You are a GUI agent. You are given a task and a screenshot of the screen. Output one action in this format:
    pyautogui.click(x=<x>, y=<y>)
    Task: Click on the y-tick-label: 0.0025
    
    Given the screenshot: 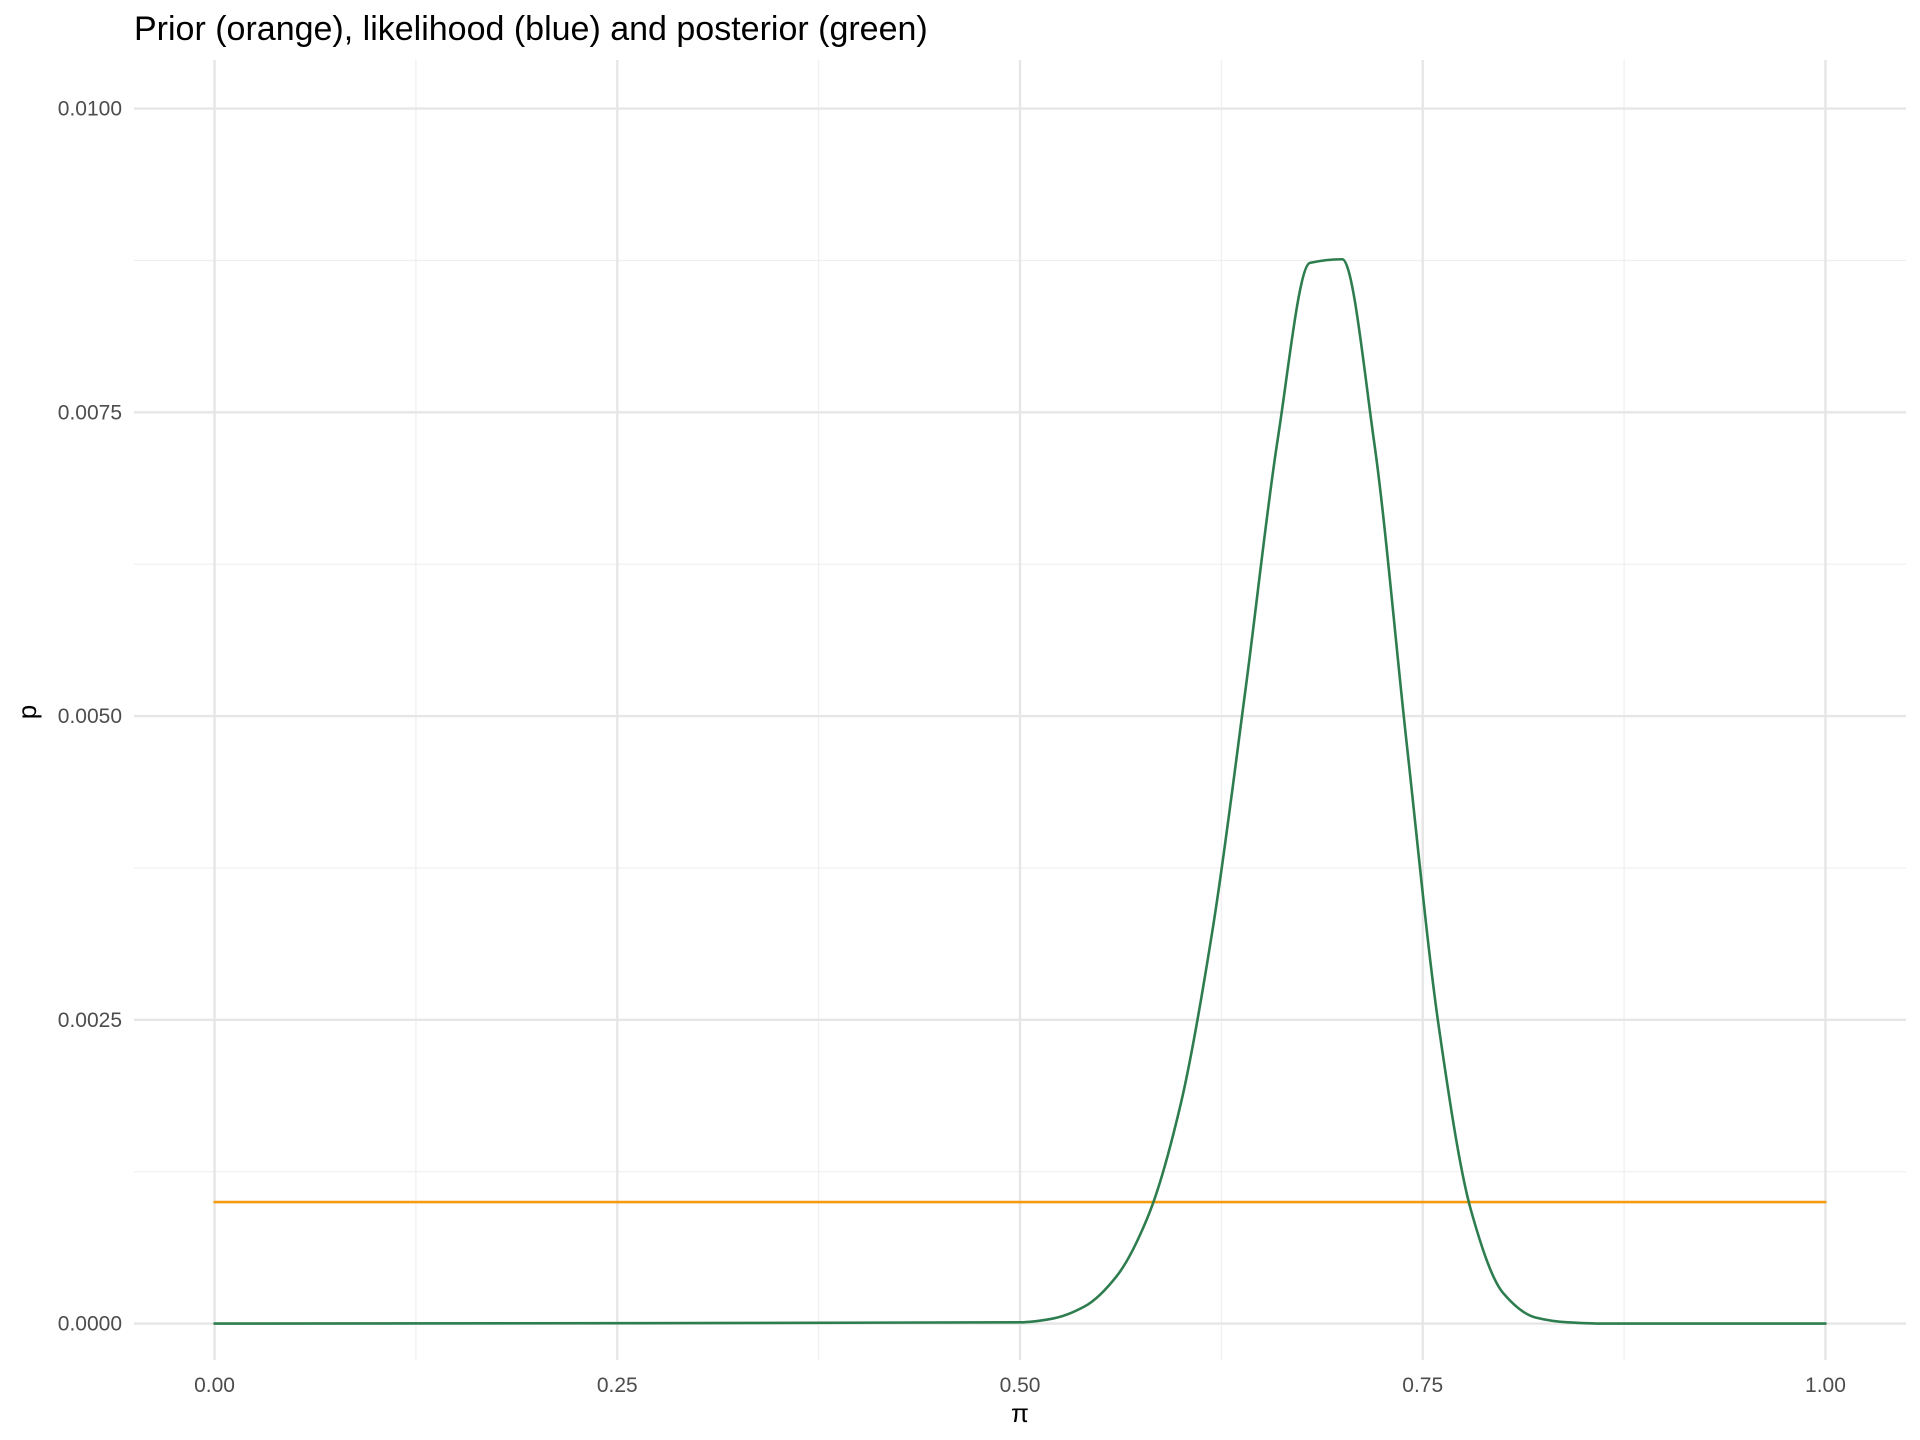 What is the action you would take?
    pyautogui.click(x=90, y=1020)
    